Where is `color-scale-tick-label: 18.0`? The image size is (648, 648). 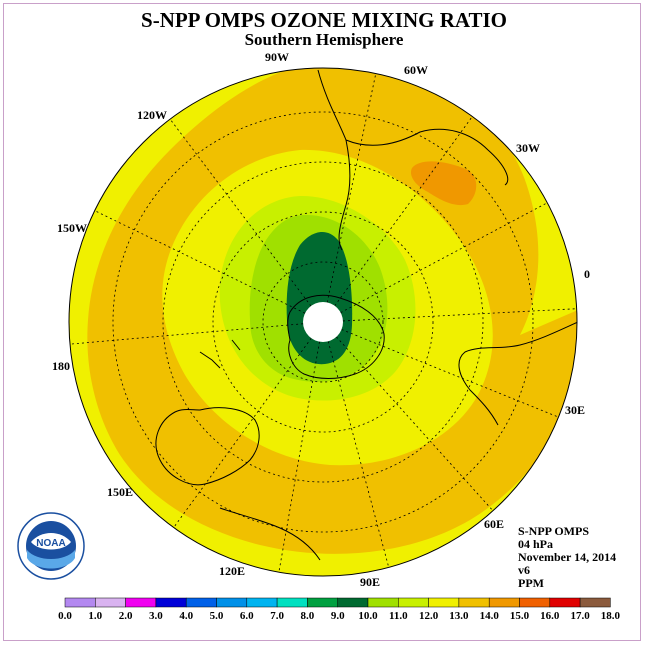
color-scale-tick-label: 18.0 is located at coordinates (611, 616).